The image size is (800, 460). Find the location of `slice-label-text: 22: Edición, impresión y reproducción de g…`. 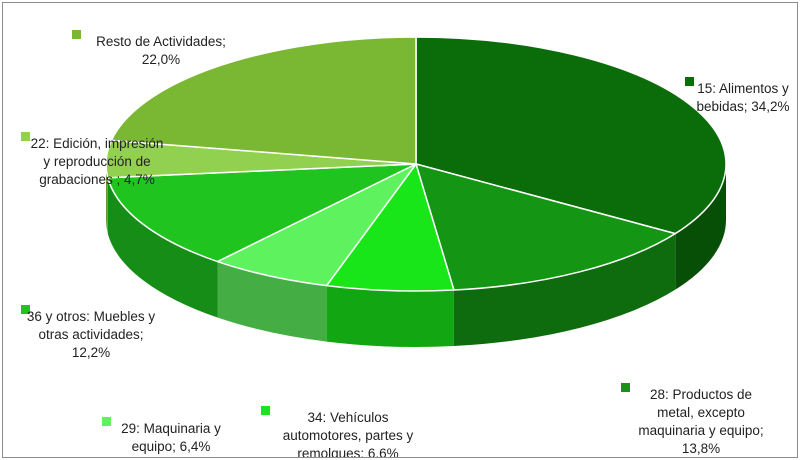

slice-label-text: 22: Edición, impresión y reproducción de g… is located at coordinates (97, 161).